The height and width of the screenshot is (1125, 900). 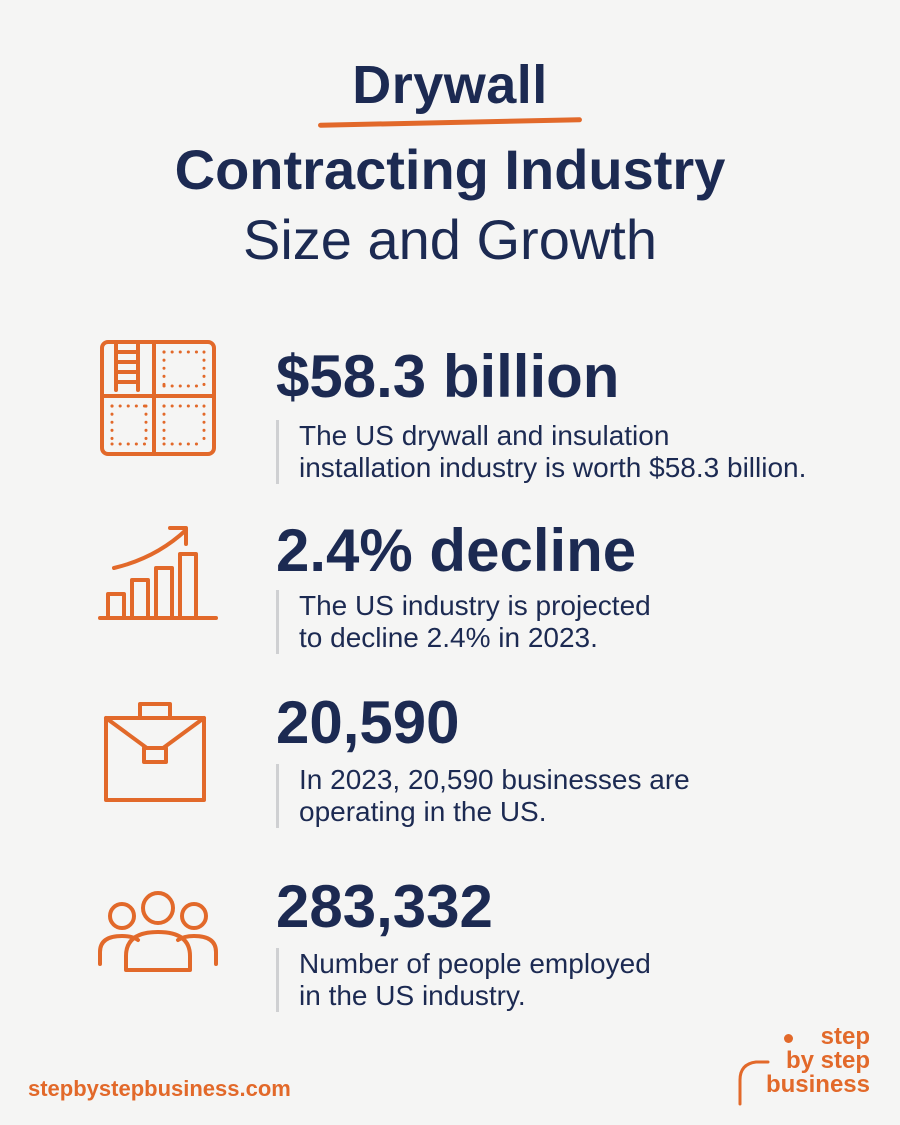 What do you see at coordinates (755, 1078) in the screenshot?
I see `logo-arc-icon` at bounding box center [755, 1078].